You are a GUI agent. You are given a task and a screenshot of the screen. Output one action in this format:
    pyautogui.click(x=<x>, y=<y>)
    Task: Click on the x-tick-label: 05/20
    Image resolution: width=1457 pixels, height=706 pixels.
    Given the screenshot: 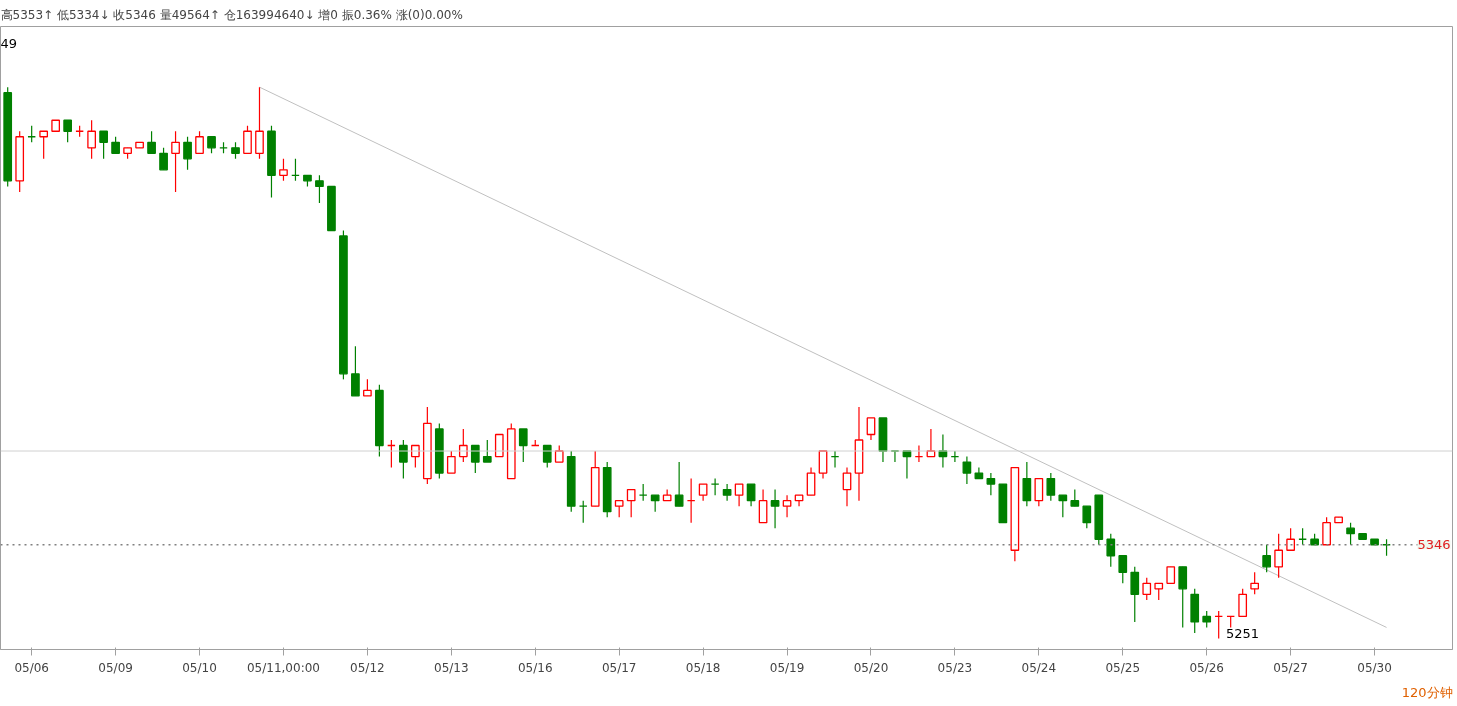 What is the action you would take?
    pyautogui.click(x=871, y=667)
    